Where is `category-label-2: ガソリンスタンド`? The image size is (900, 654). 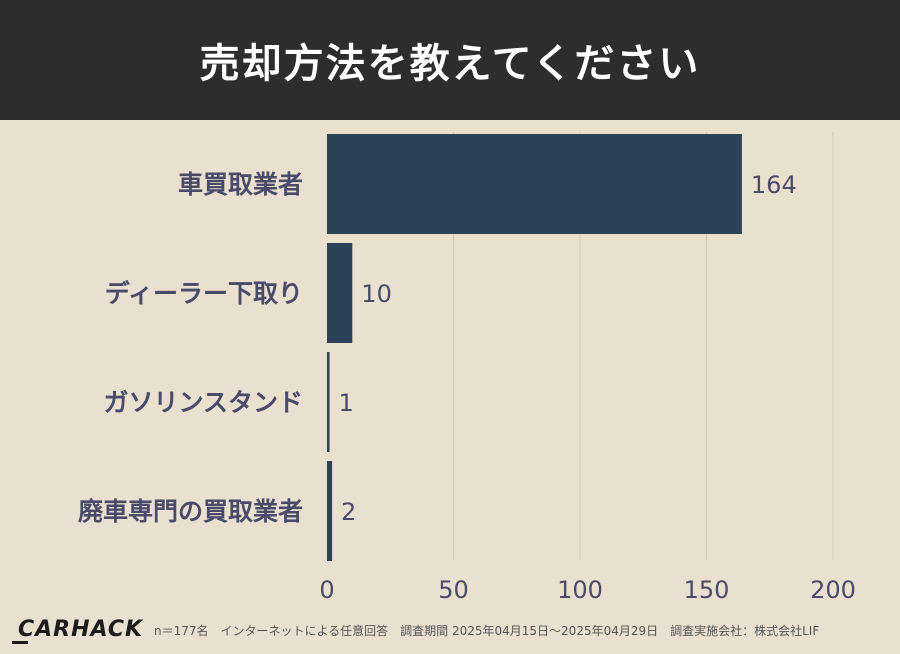 category-label-2: ガソリンスタンド is located at coordinates (203, 402).